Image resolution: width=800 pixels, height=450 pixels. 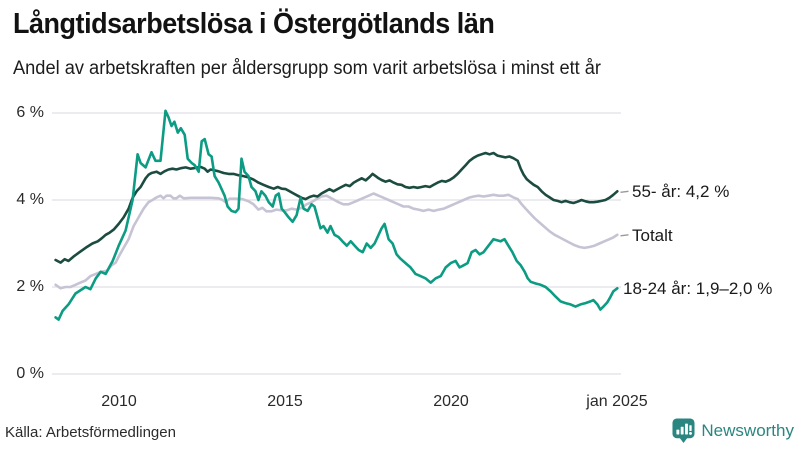 I want to click on x-tick-label-2020: 2020, so click(x=451, y=401).